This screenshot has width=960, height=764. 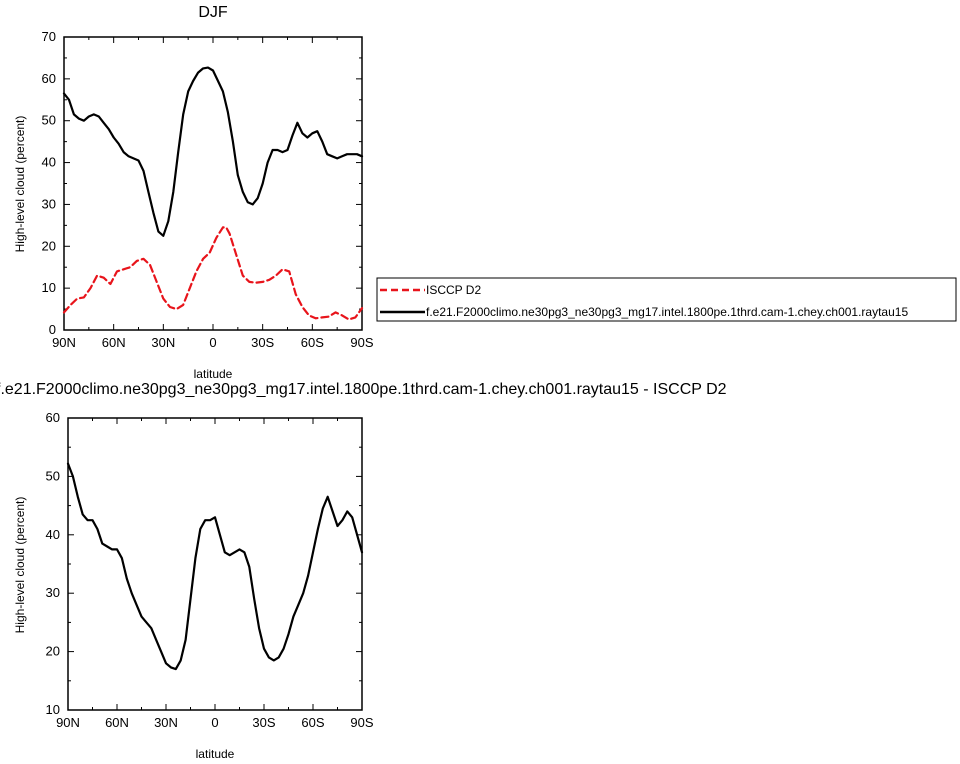 What do you see at coordinates (213, 374) in the screenshot?
I see `top-x-axis-label: latitude` at bounding box center [213, 374].